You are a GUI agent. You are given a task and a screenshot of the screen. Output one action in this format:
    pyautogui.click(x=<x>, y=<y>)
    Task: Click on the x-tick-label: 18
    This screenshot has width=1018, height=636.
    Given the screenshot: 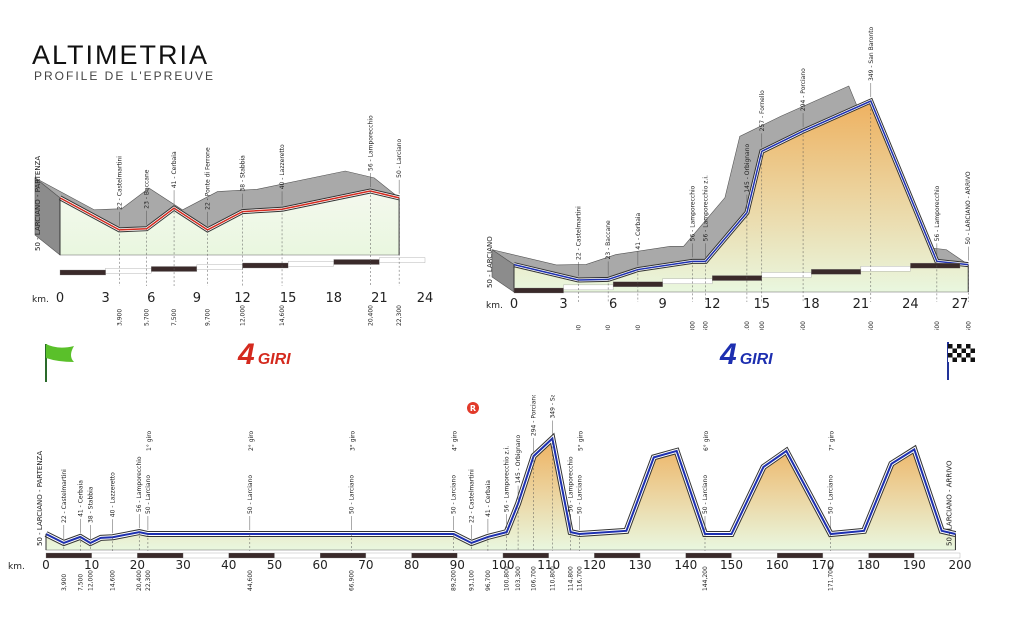 What is the action you would take?
    pyautogui.click(x=333, y=298)
    